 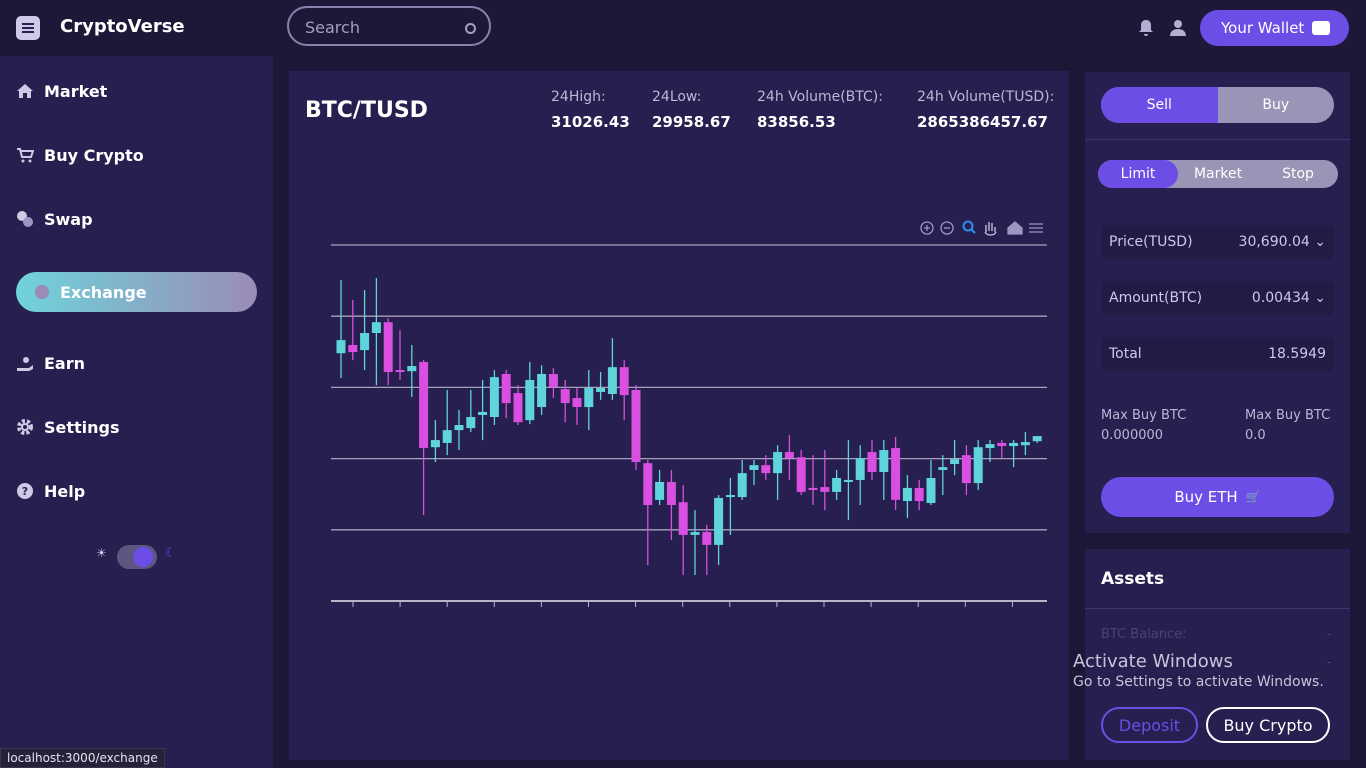 I want to click on search-placeholder: Search, so click(x=332, y=27).